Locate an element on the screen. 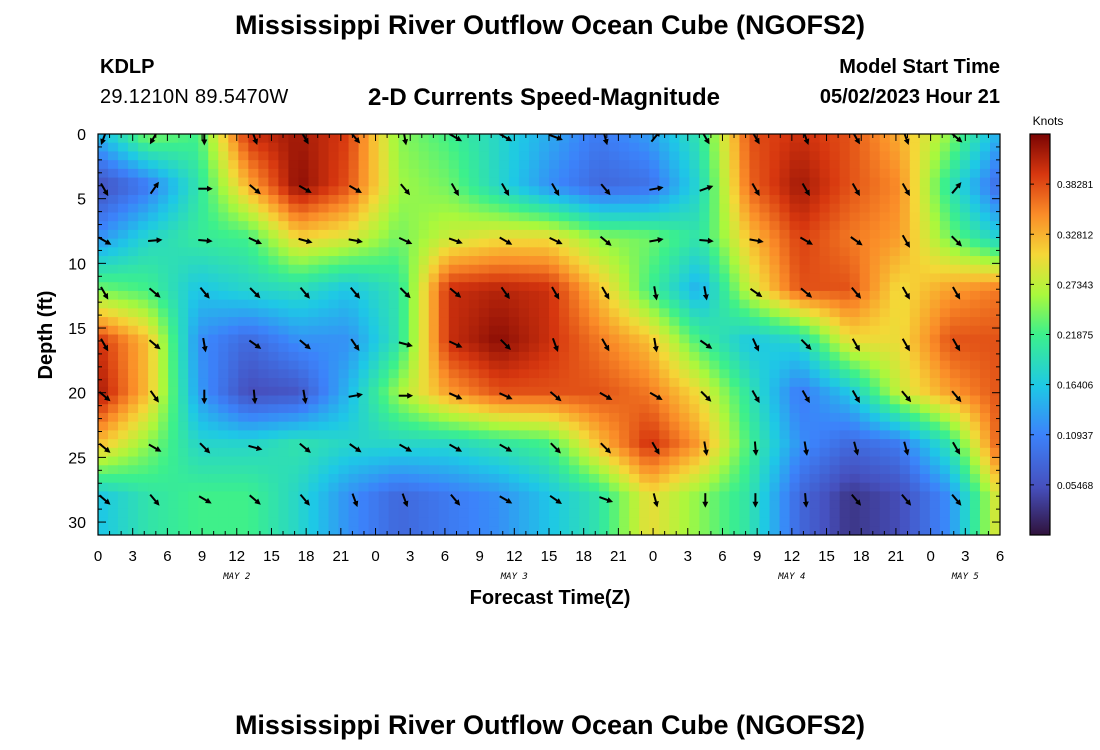 This screenshot has width=1100, height=750. colorbar-tick-label: 0.05468 is located at coordinates (1075, 486).